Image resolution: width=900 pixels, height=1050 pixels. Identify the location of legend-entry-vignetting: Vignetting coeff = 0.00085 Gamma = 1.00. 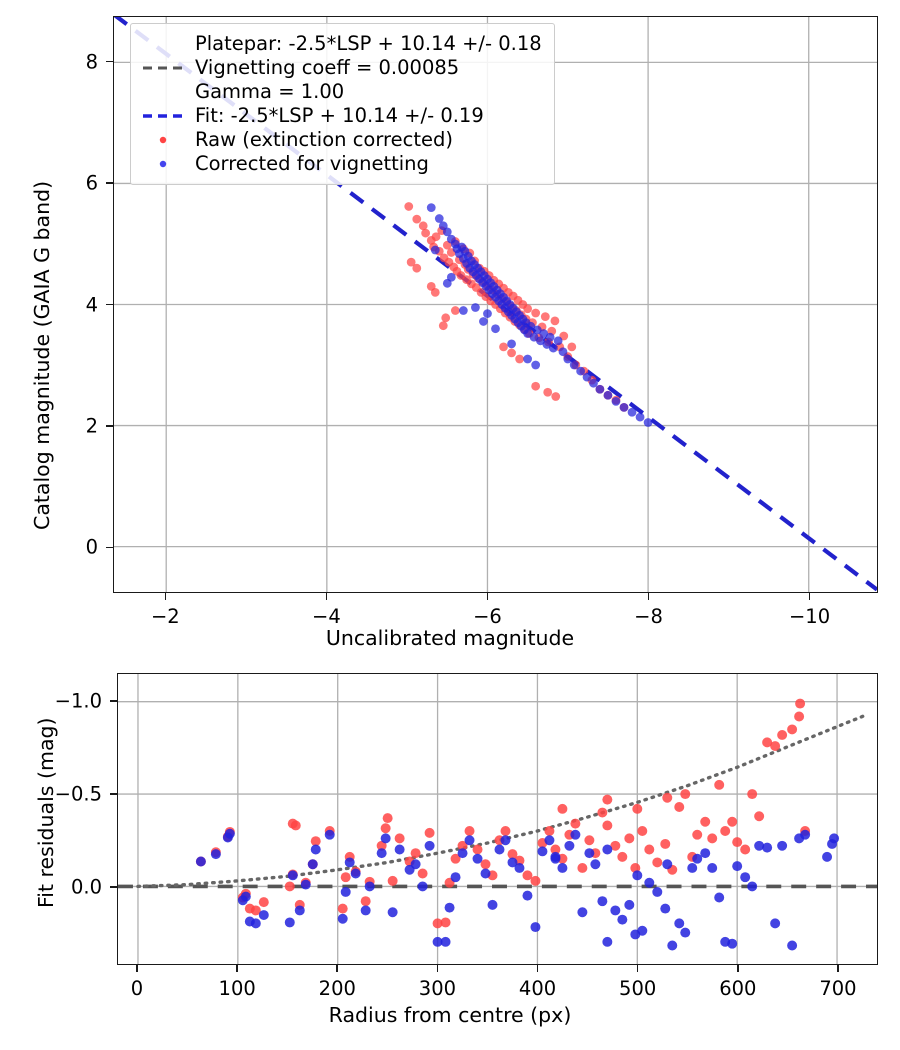
(341, 80).